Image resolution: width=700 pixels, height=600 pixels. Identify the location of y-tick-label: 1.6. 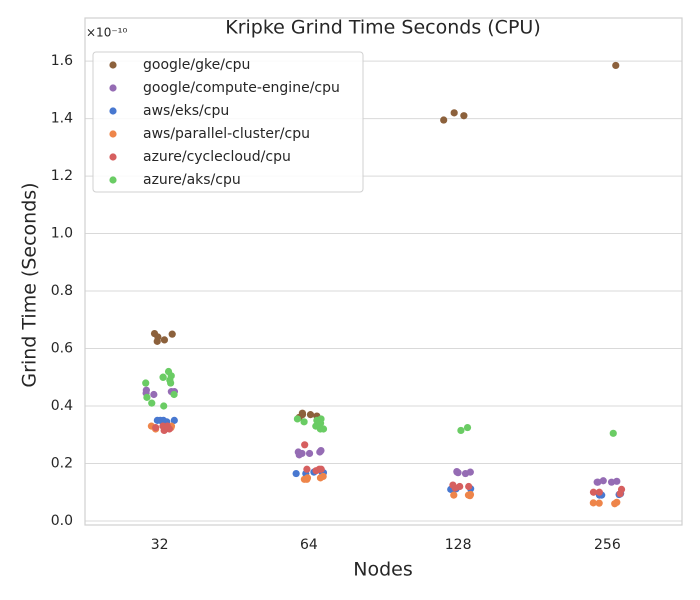
(62, 61).